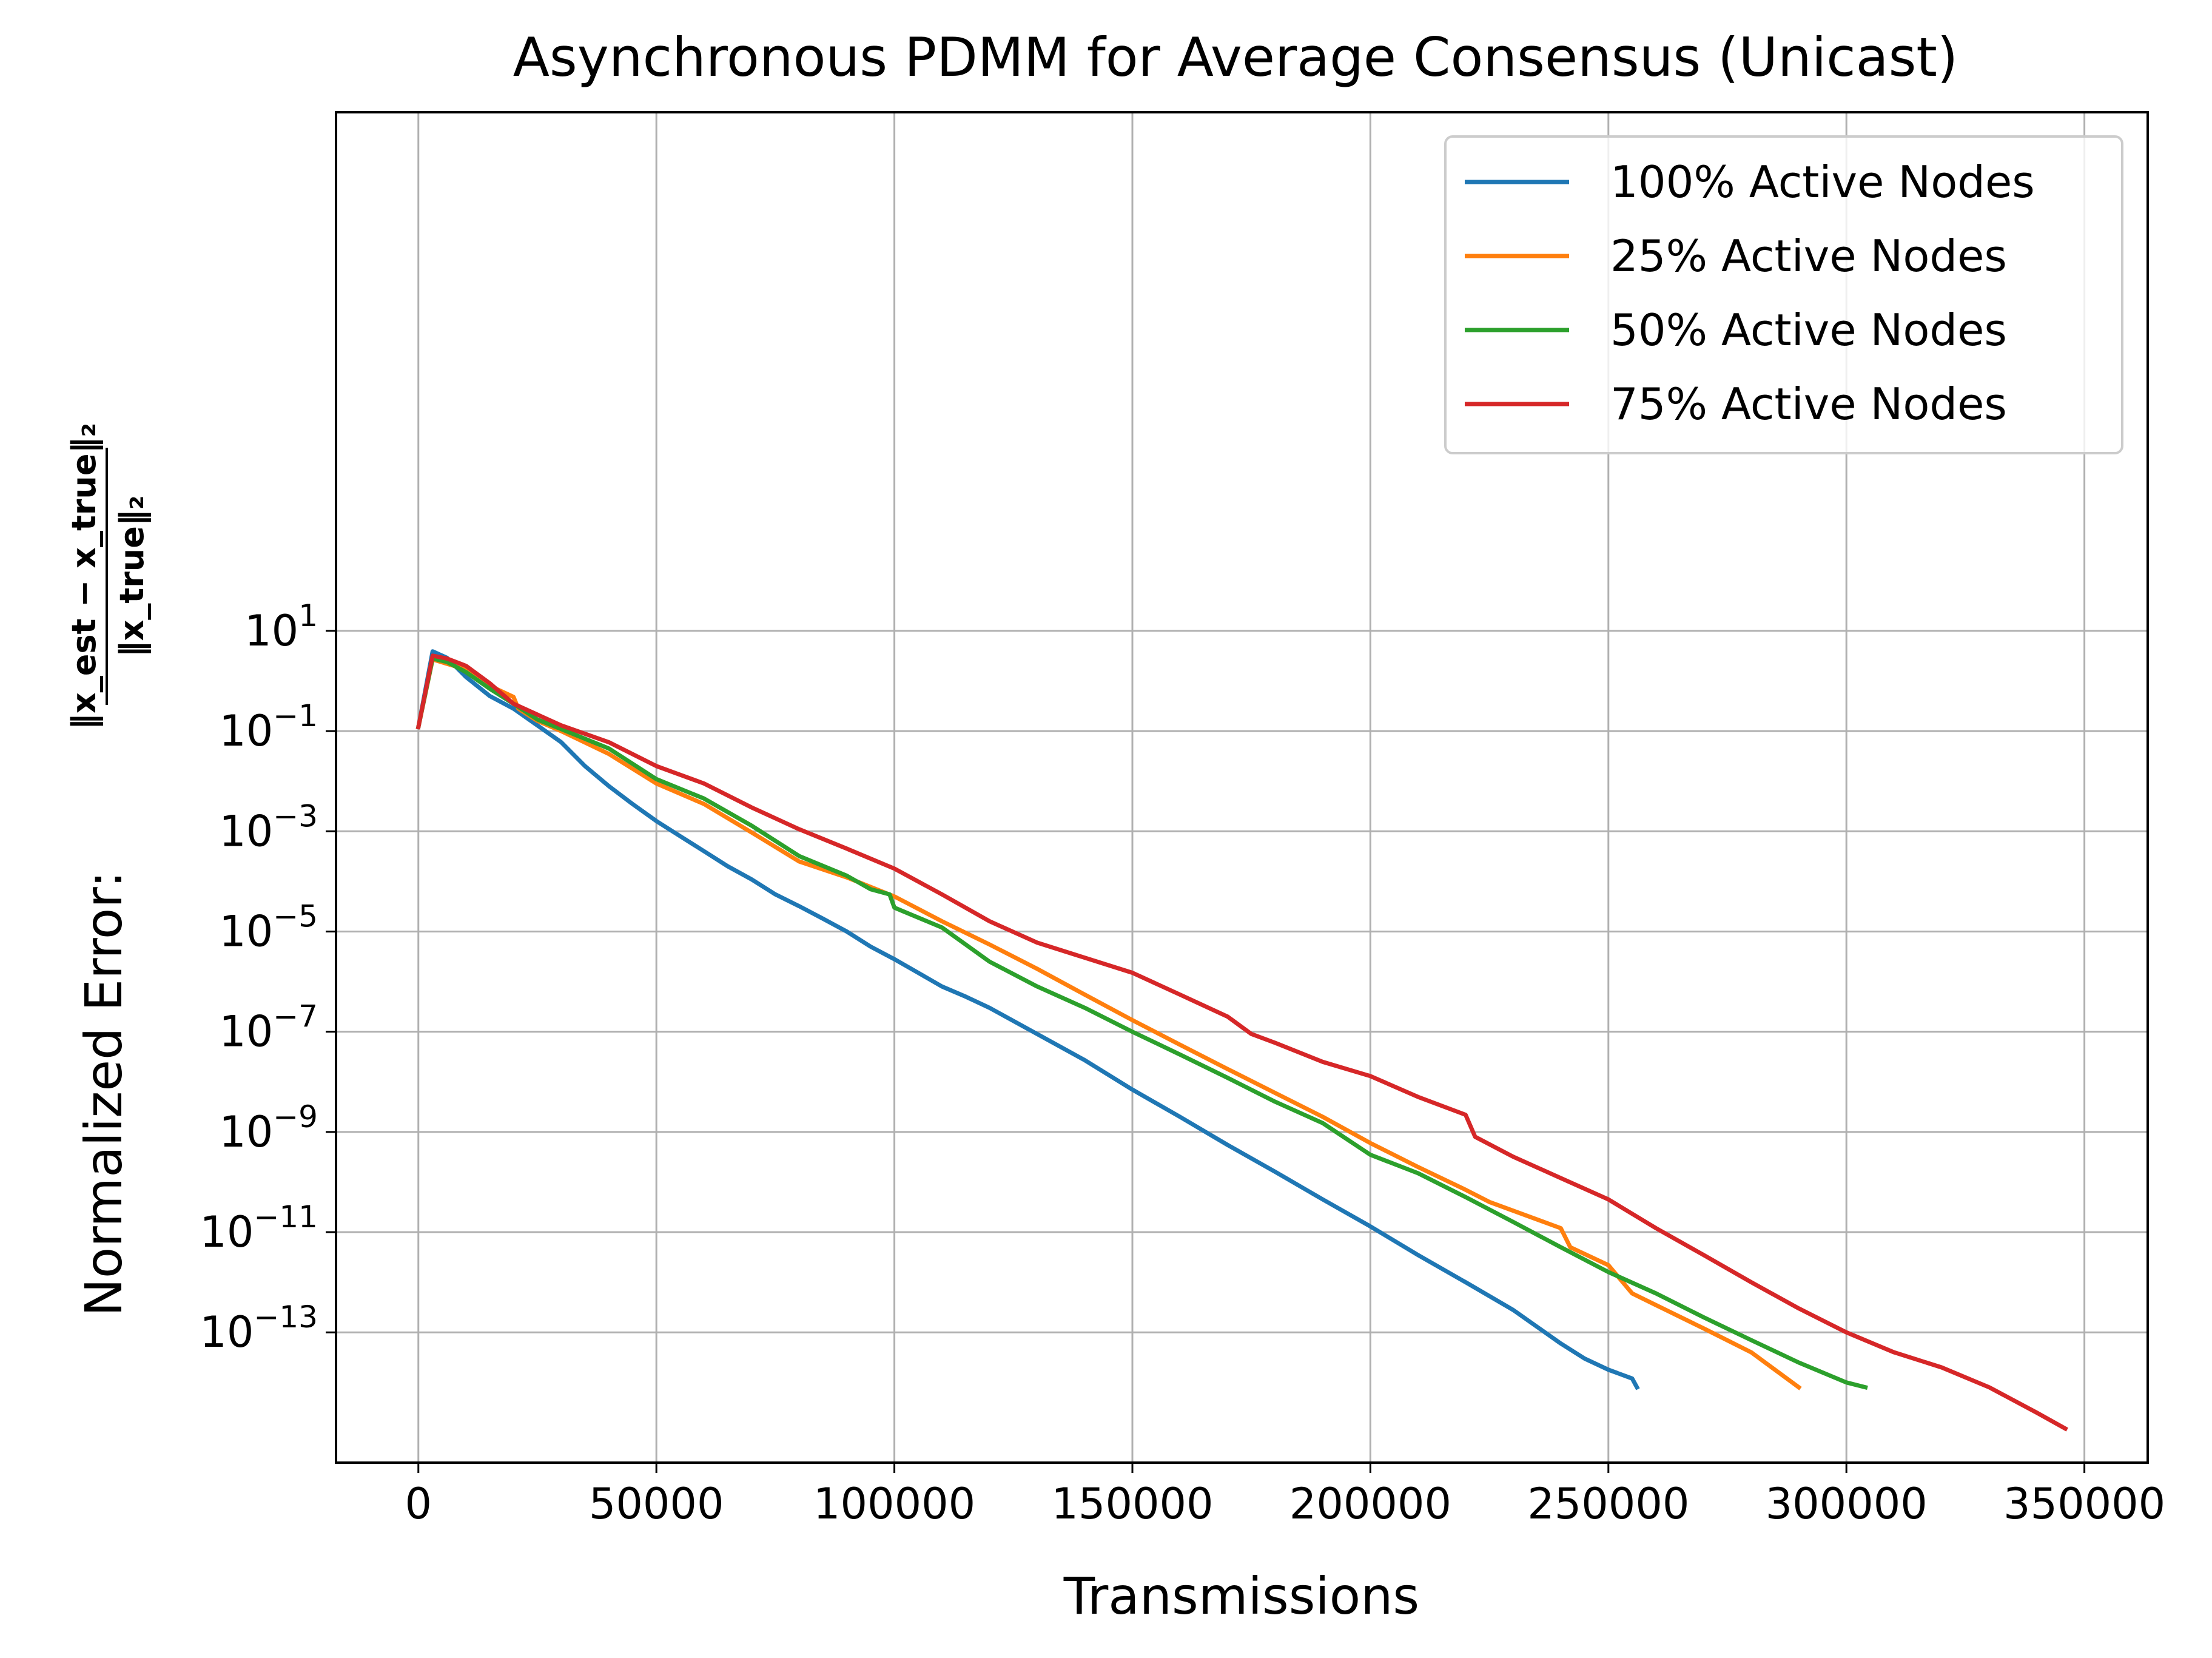 This screenshot has height=1658, width=2212. Describe the element at coordinates (1608, 1504) in the screenshot. I see `x-tick-label: 250000` at that location.